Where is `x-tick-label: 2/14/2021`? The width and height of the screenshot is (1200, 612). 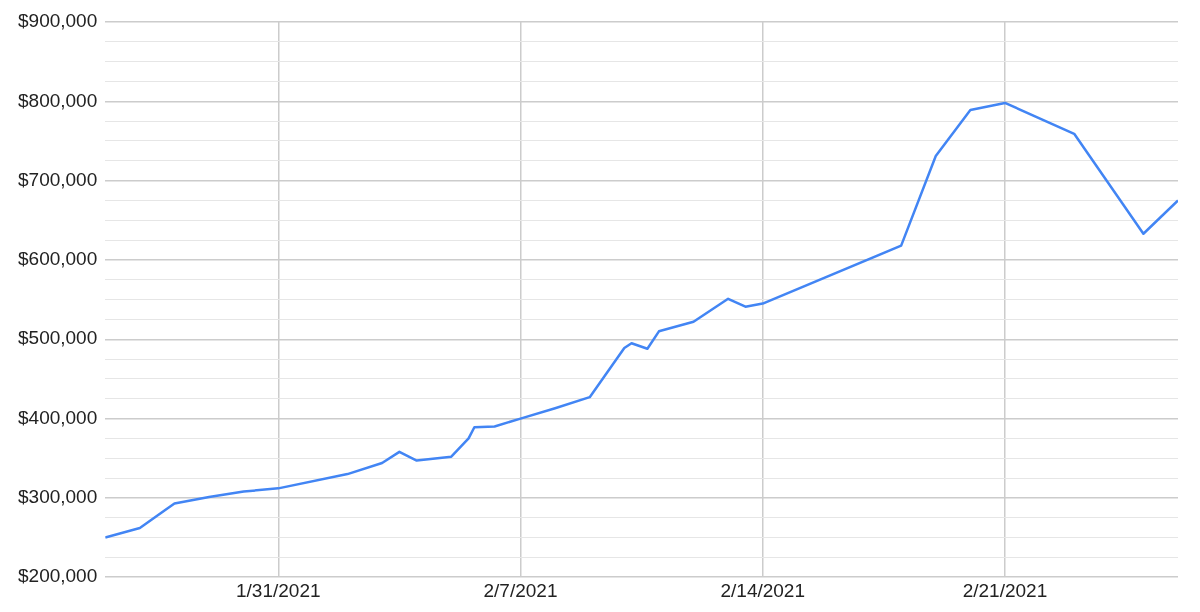
x-tick-label: 2/14/2021 is located at coordinates (763, 590).